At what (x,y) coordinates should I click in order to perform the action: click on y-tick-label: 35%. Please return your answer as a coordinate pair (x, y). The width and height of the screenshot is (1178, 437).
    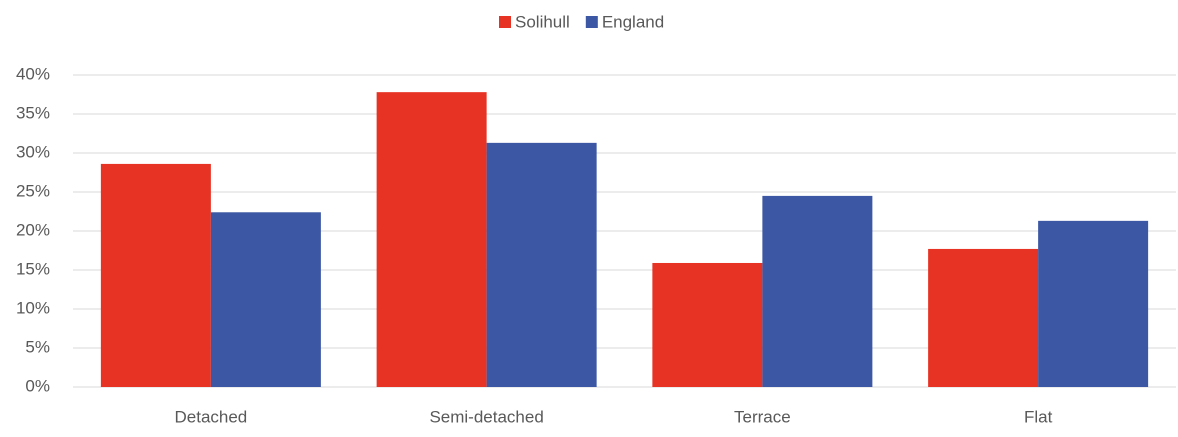
    Looking at the image, I should click on (33, 112).